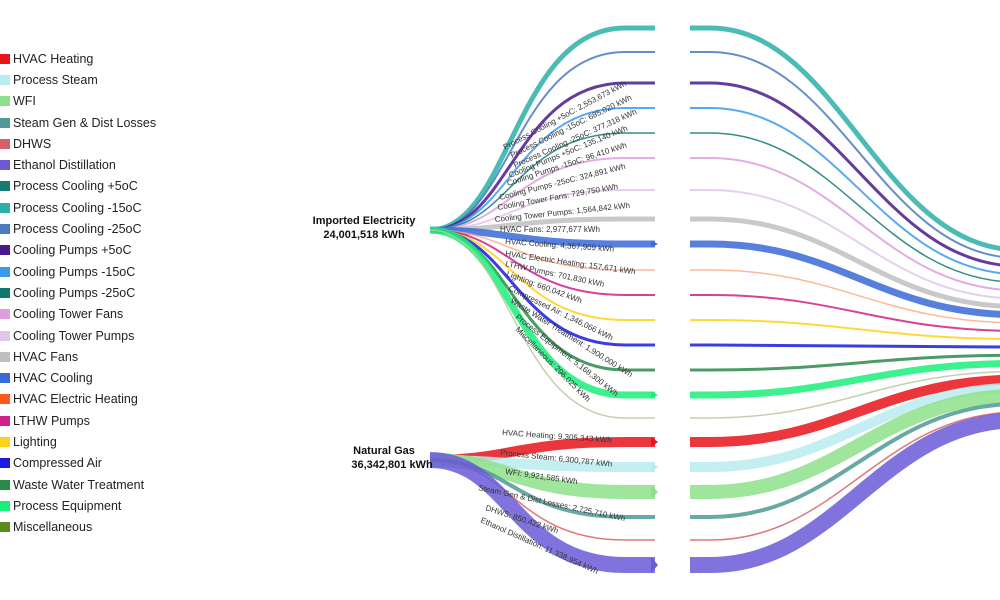 The image size is (1000, 600). I want to click on legend-label: Cooling Tower Pumps, so click(74, 335).